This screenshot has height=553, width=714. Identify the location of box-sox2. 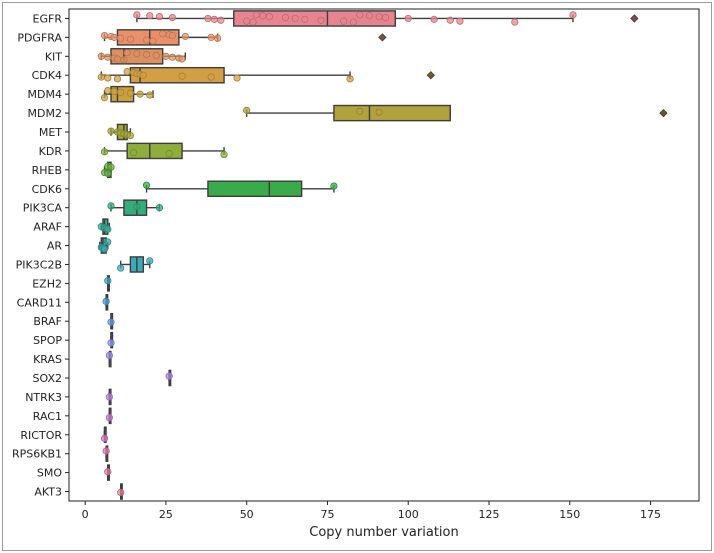
(169, 378).